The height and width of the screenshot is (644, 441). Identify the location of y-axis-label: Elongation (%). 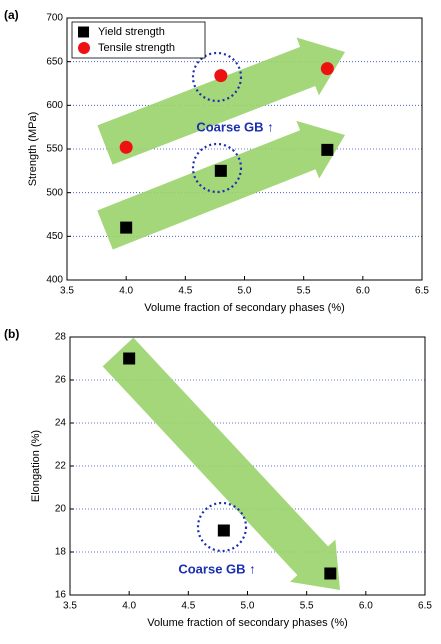
(36, 466).